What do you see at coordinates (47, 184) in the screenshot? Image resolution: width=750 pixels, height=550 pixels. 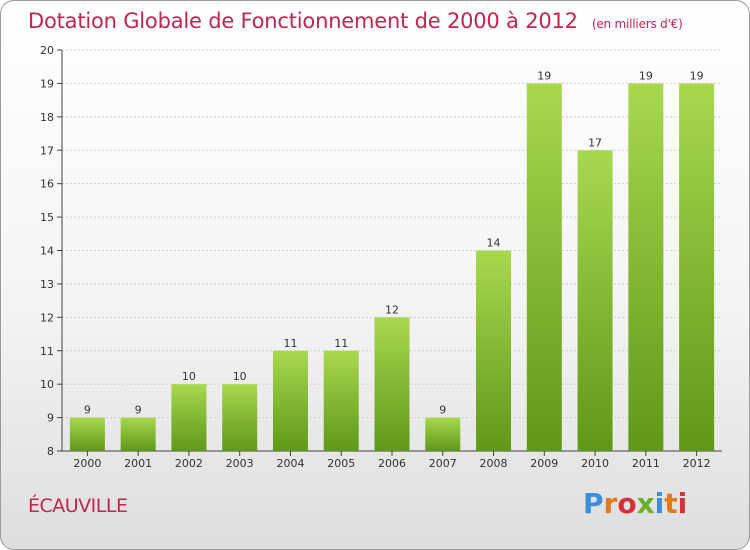 I see `y-tick-label: 16` at bounding box center [47, 184].